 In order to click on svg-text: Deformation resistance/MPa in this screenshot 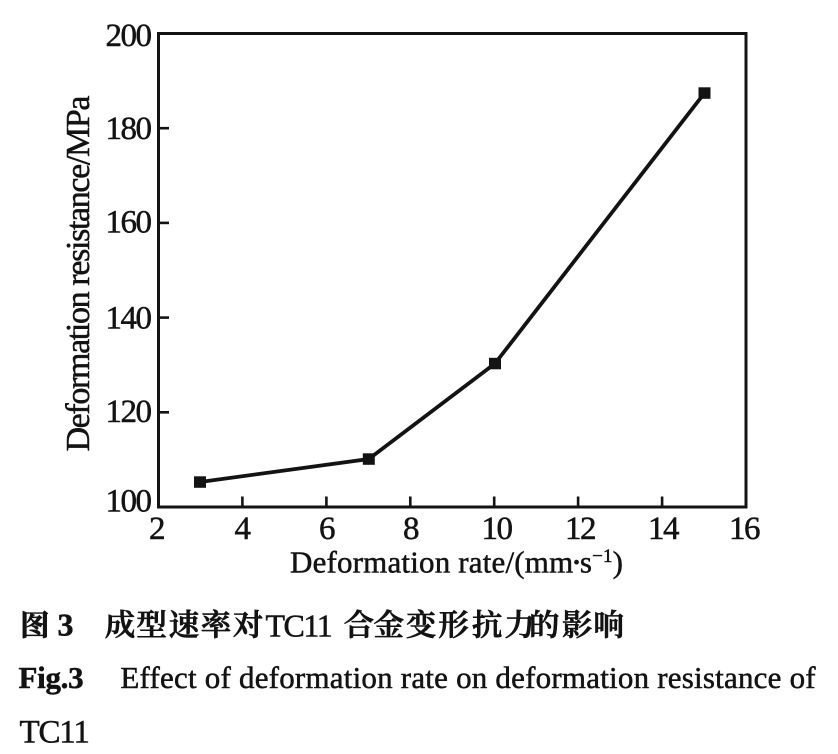, I will do `click(78, 274)`.